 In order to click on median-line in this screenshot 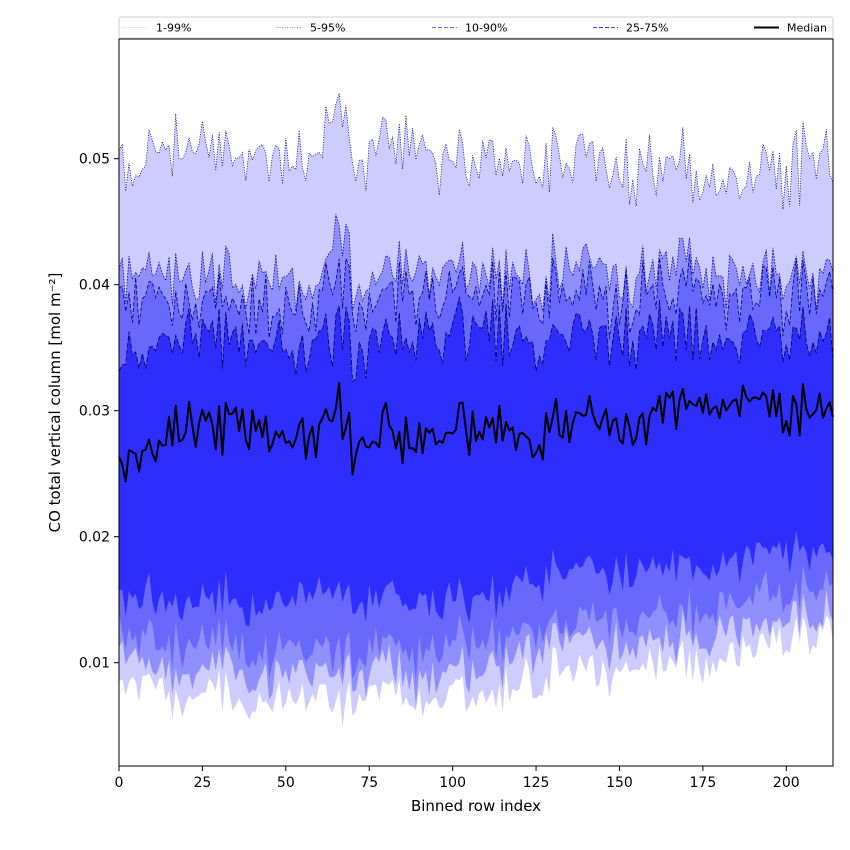, I will do `click(476, 432)`.